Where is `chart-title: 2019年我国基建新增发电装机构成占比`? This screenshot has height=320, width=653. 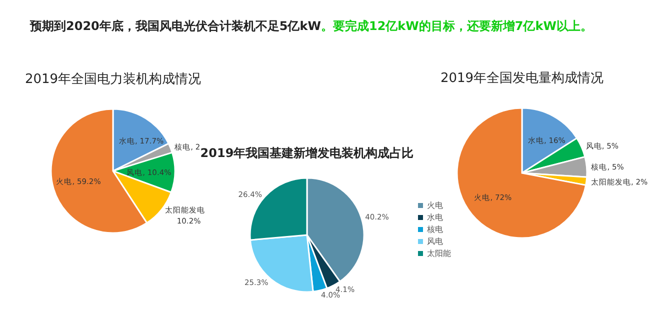
chart-title: 2019年我国基建新增发电装机构成占比 is located at coordinates (307, 153).